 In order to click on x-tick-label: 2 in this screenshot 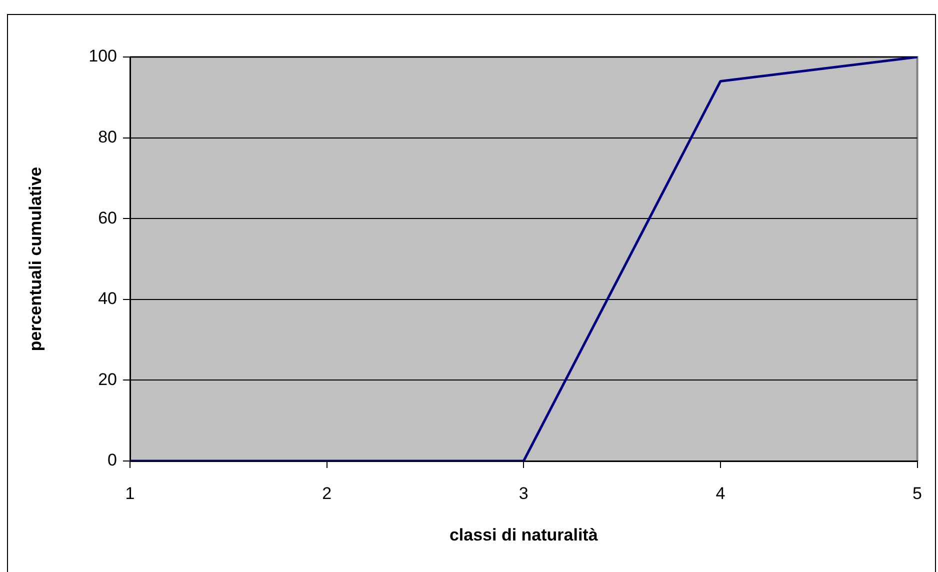, I will do `click(327, 493)`.